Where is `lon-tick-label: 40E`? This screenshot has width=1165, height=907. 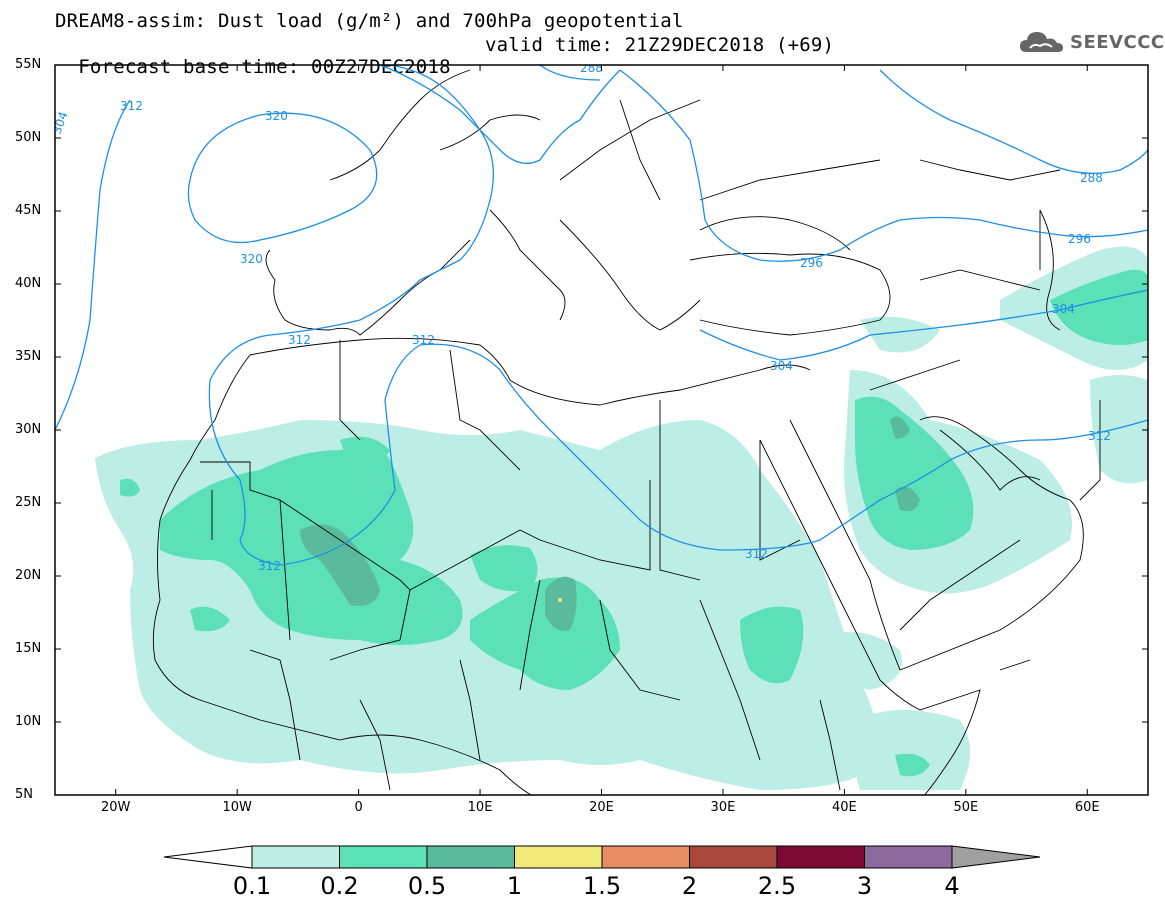
lon-tick-label: 40E is located at coordinates (844, 807).